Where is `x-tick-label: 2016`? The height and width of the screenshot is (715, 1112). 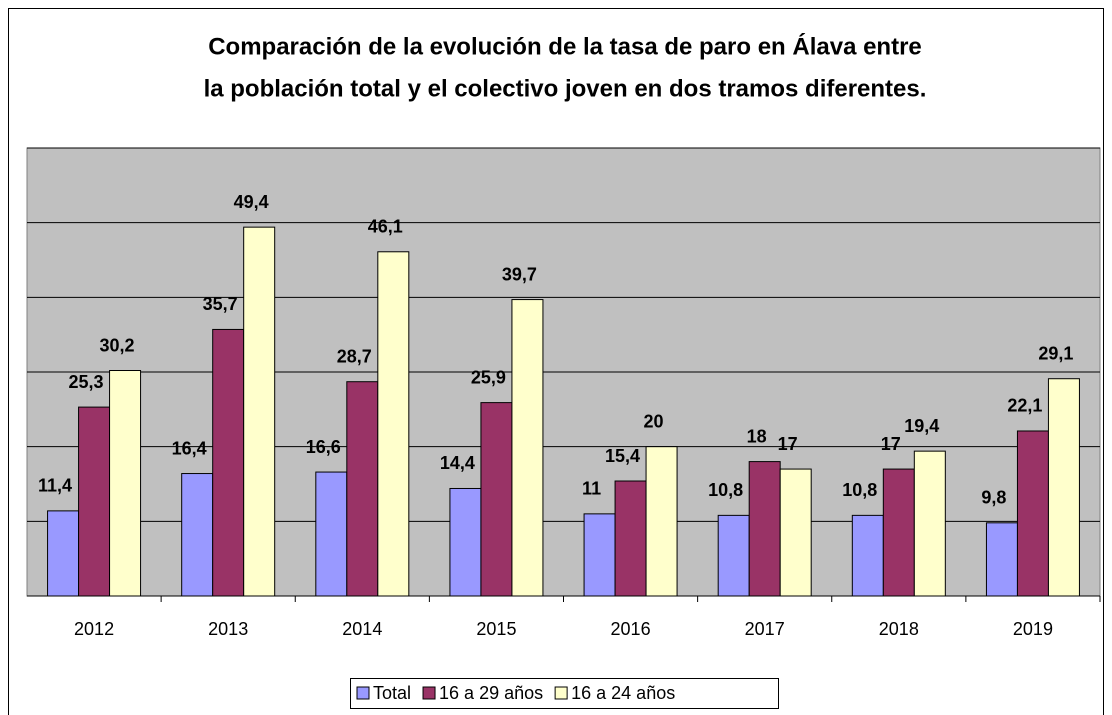 x-tick-label: 2016 is located at coordinates (631, 629).